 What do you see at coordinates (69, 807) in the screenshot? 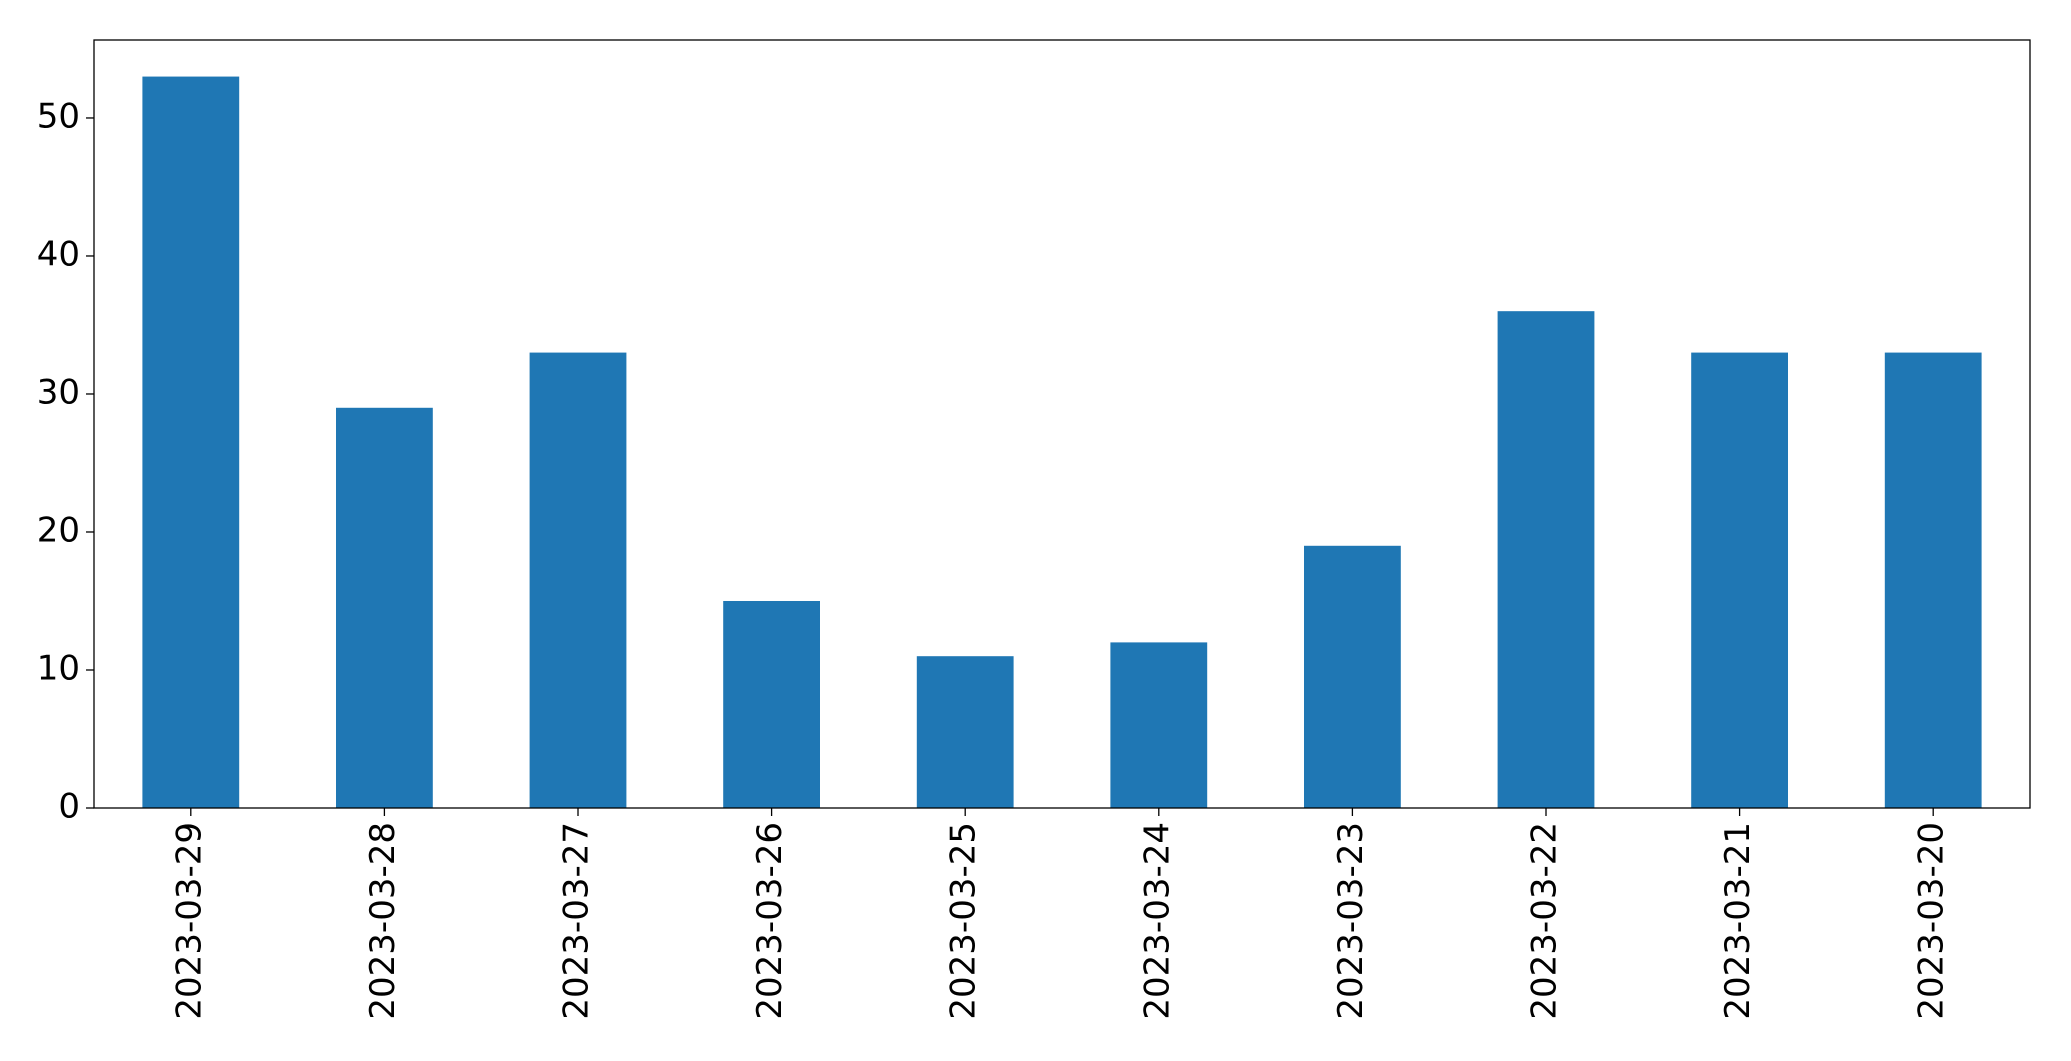
I see `y-tick-label: 0` at bounding box center [69, 807].